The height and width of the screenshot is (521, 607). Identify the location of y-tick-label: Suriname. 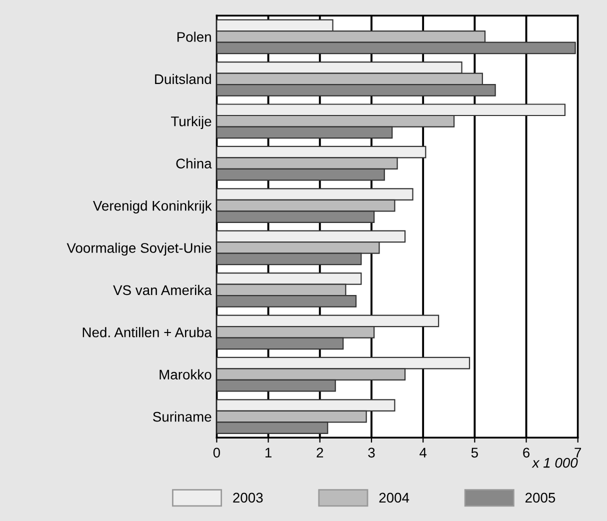
(182, 417).